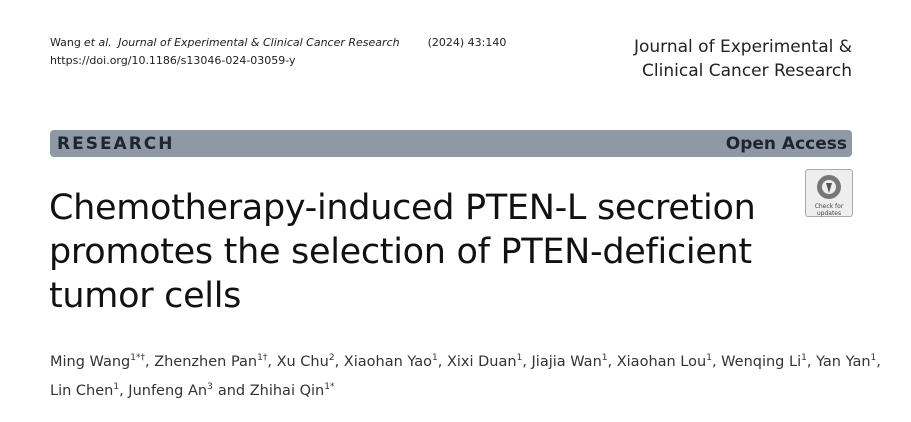 Image resolution: width=911 pixels, height=422 pixels. I want to click on title-line: tumor cells, so click(145, 296).